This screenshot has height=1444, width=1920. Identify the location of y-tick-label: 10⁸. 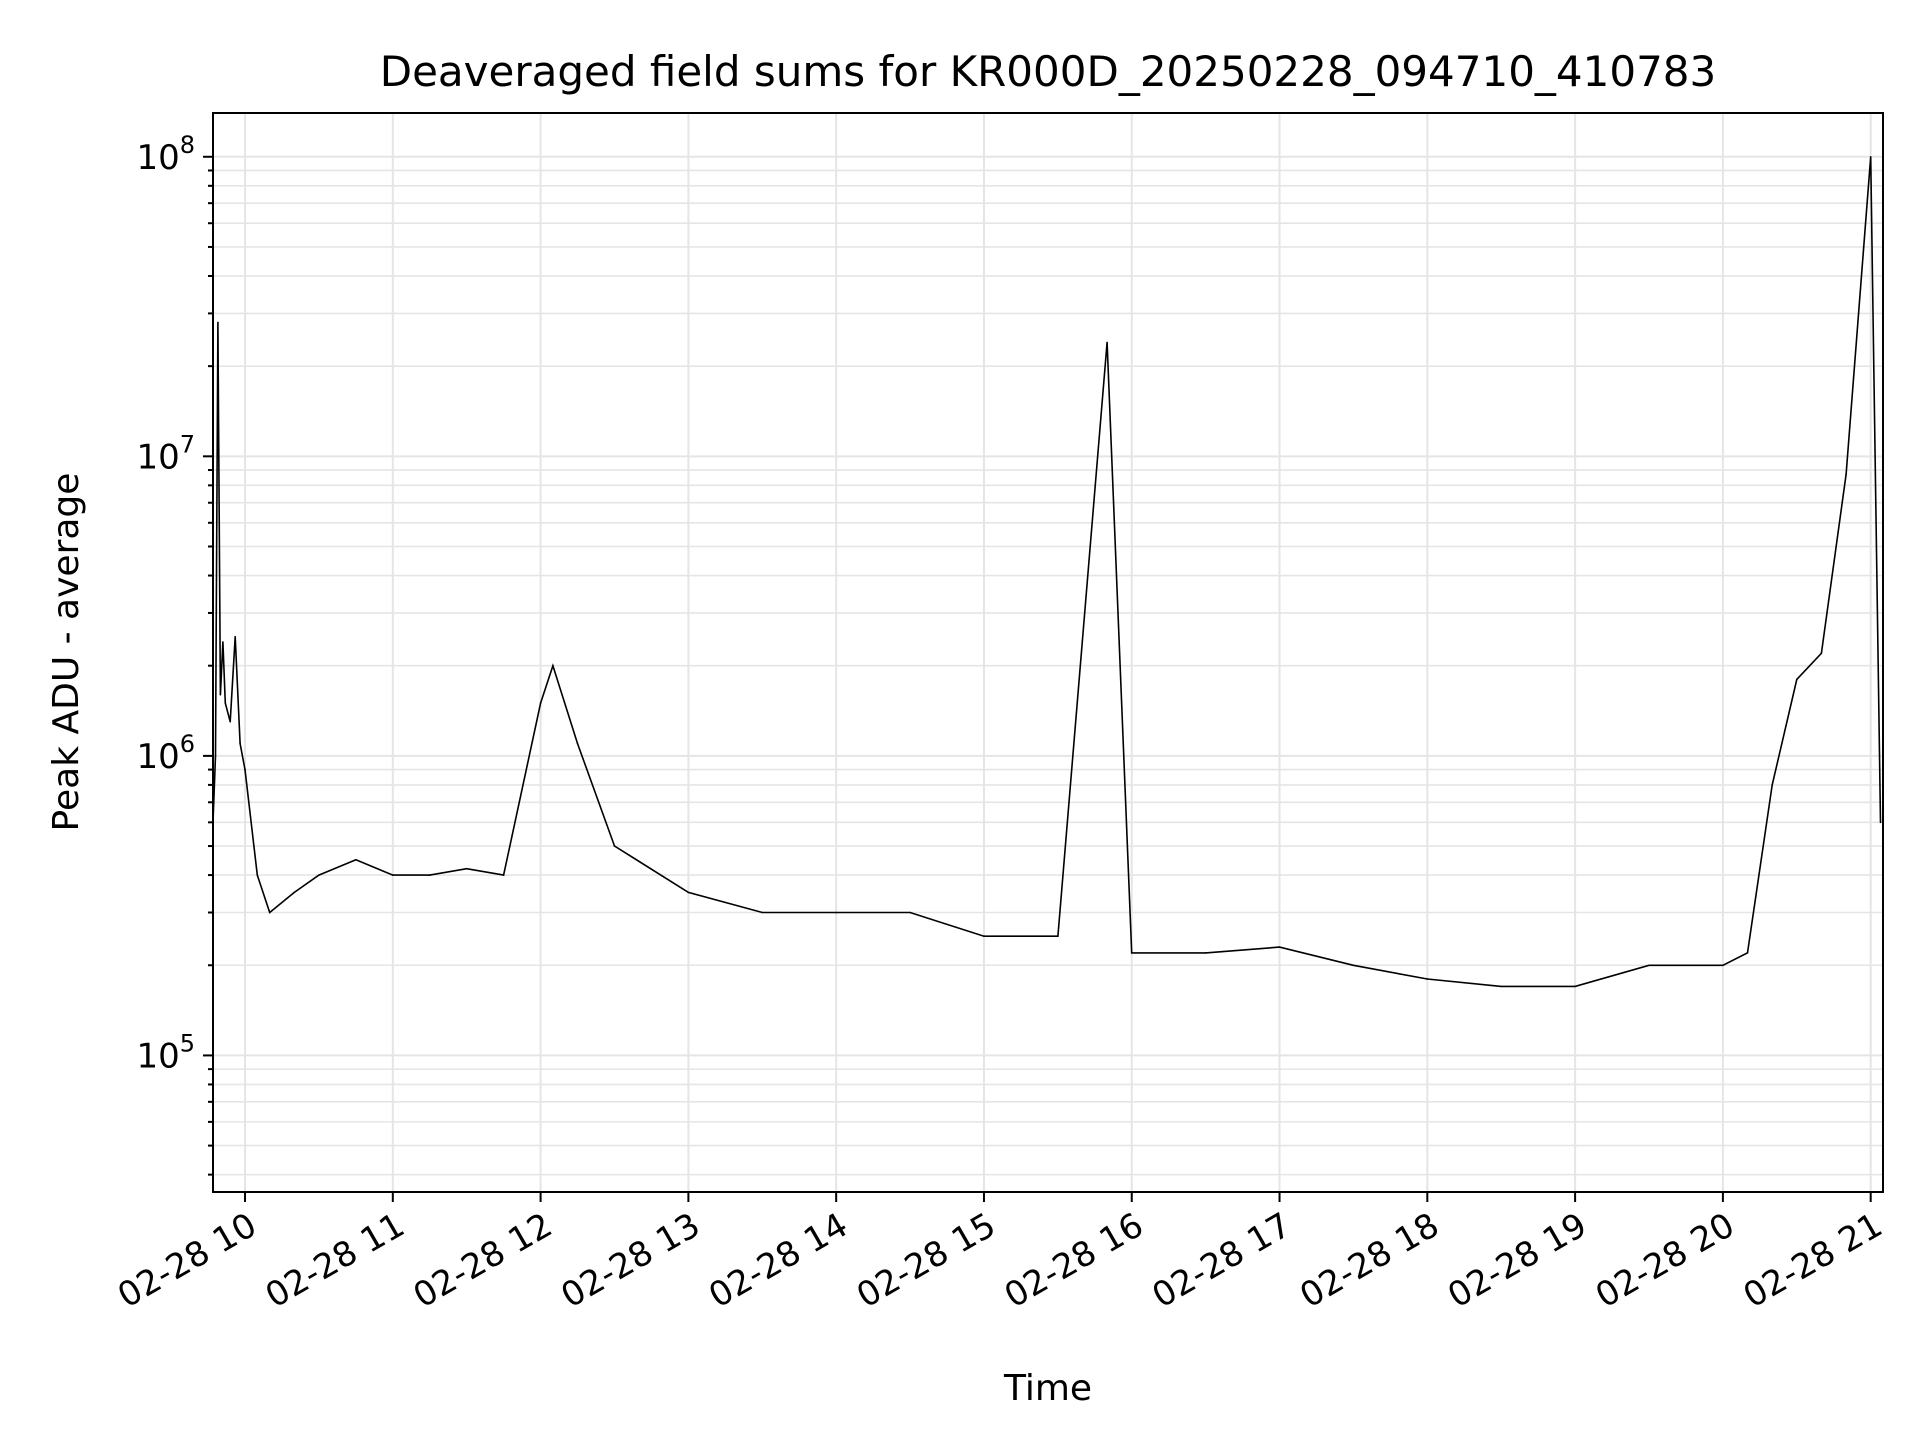
(165, 154).